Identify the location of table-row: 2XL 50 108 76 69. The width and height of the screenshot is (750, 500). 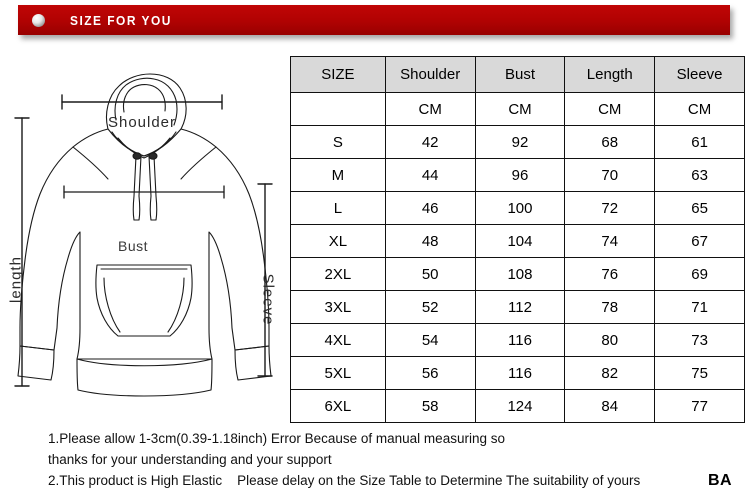
(517, 274).